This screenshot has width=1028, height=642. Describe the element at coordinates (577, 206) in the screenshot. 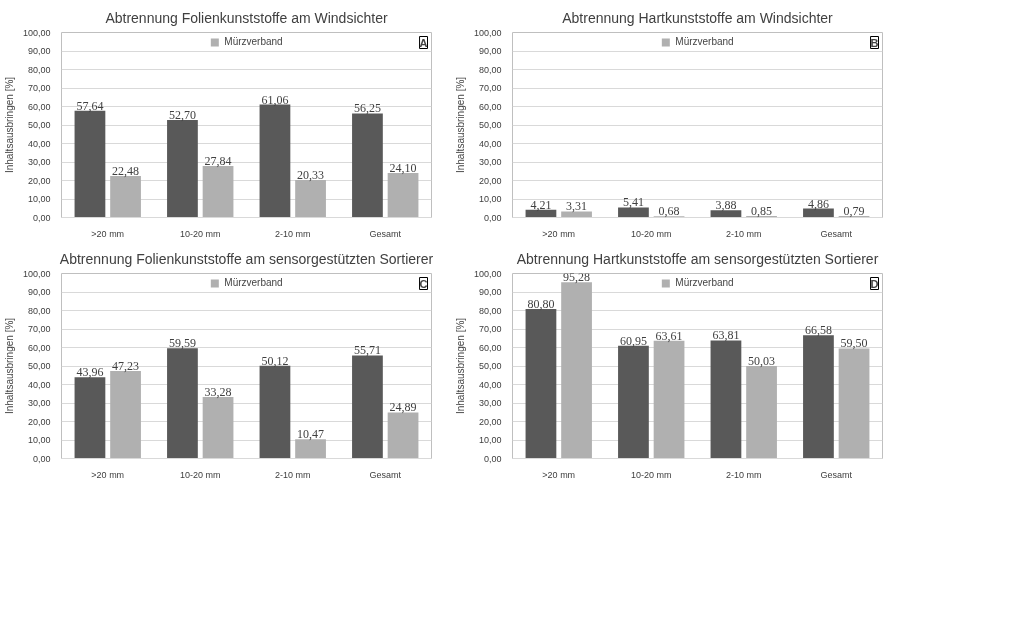

I see `data-label: 3,31` at that location.